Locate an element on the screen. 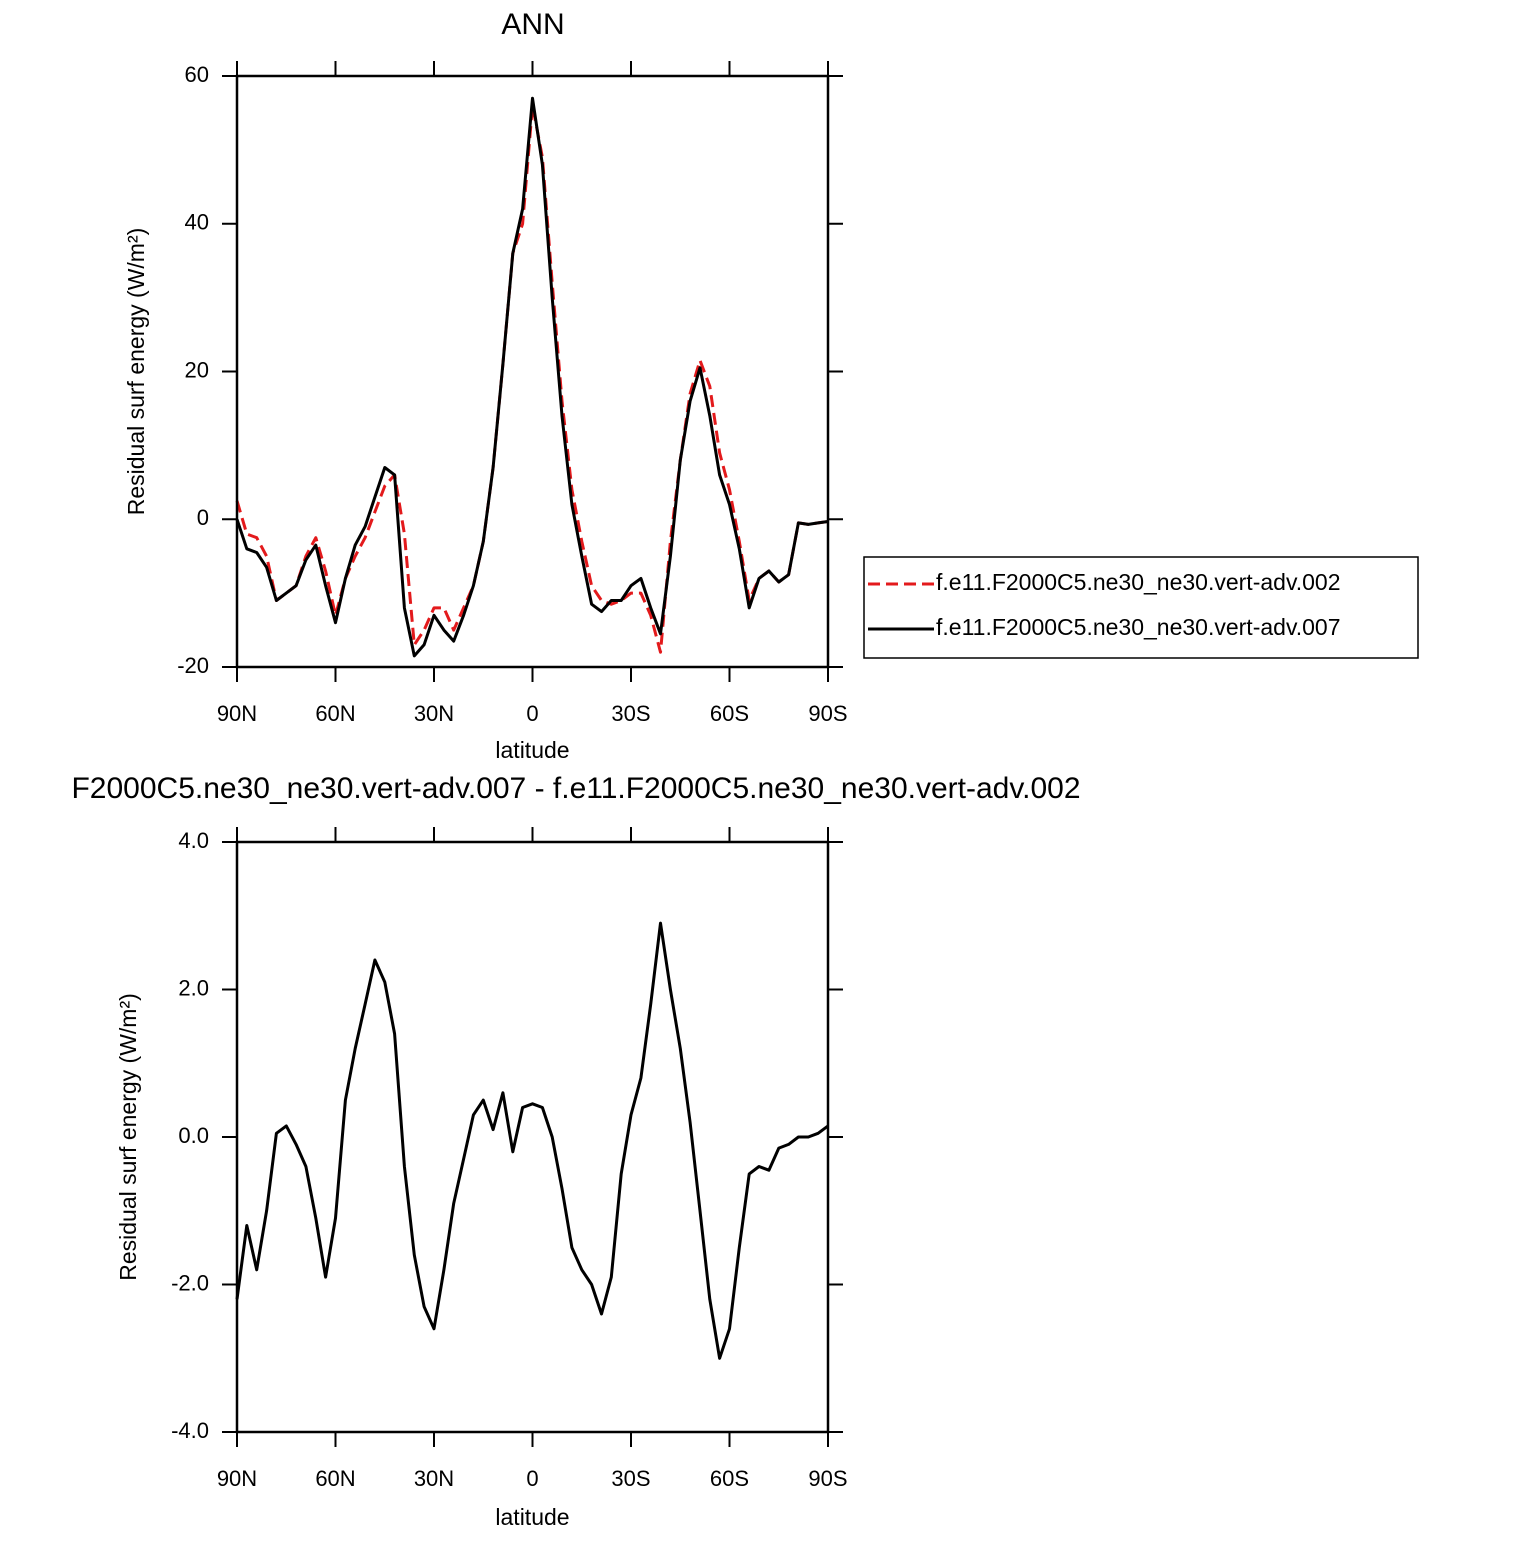 The height and width of the screenshot is (1541, 1527). y-tick-label: 4.0 is located at coordinates (193, 840).